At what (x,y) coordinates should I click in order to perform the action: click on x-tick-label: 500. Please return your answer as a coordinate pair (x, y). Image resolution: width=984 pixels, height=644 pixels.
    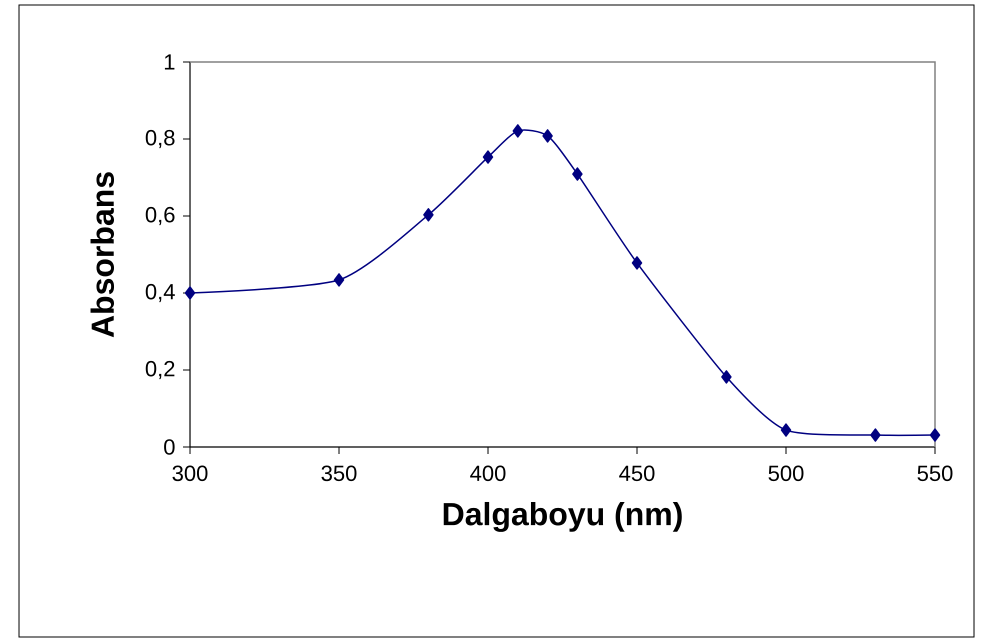
    Looking at the image, I should click on (786, 474).